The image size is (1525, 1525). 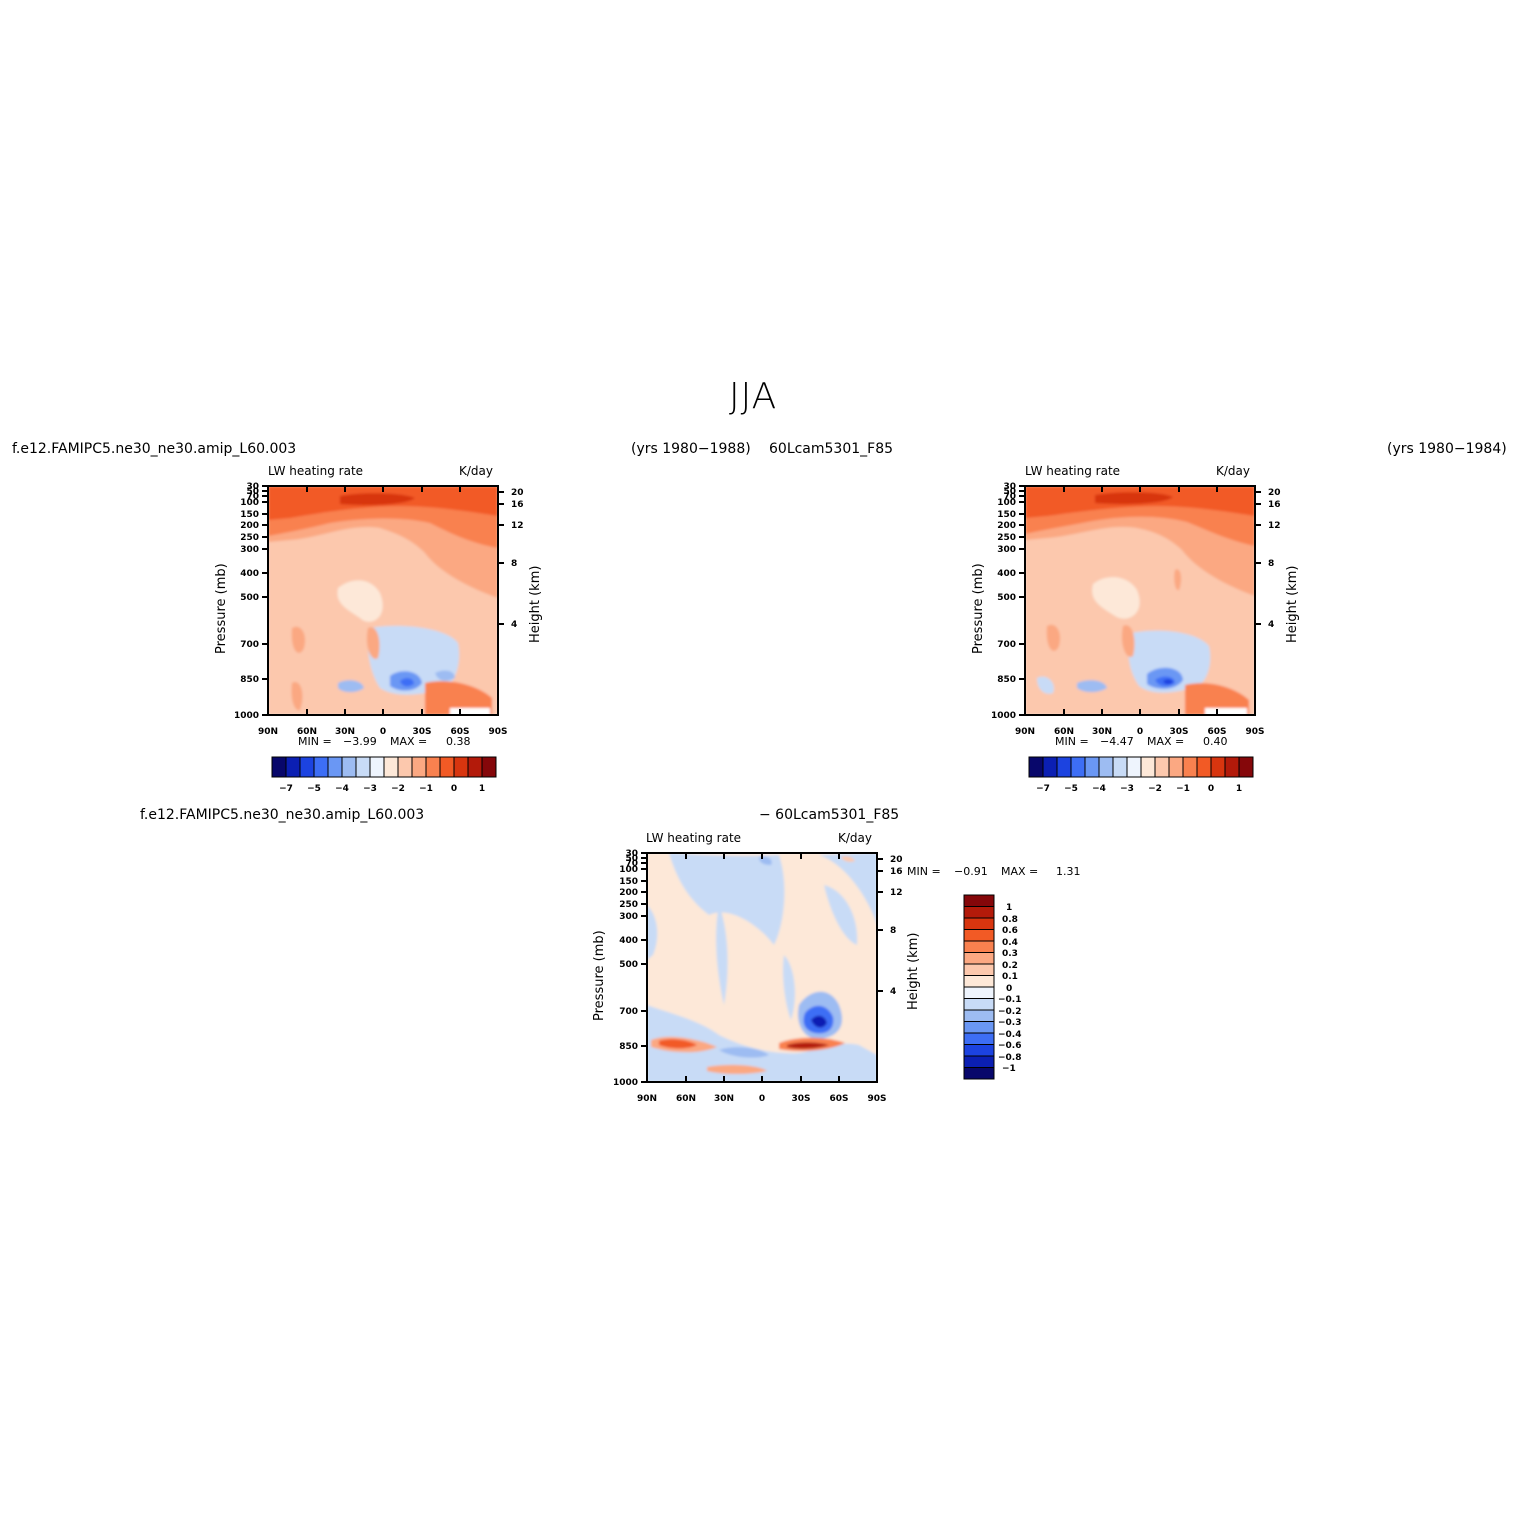 I want to click on panel1-ytick-right: 12, so click(x=517, y=526).